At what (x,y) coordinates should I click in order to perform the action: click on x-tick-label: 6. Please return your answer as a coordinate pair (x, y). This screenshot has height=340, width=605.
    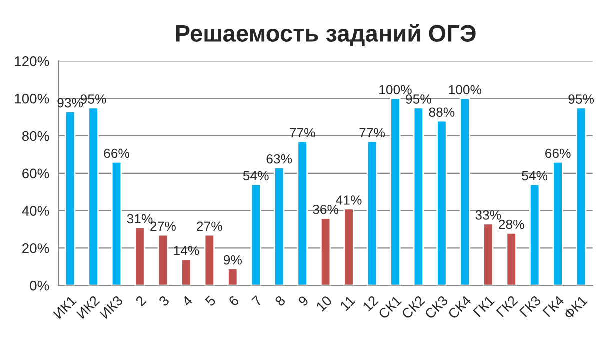
    Looking at the image, I should click on (234, 301).